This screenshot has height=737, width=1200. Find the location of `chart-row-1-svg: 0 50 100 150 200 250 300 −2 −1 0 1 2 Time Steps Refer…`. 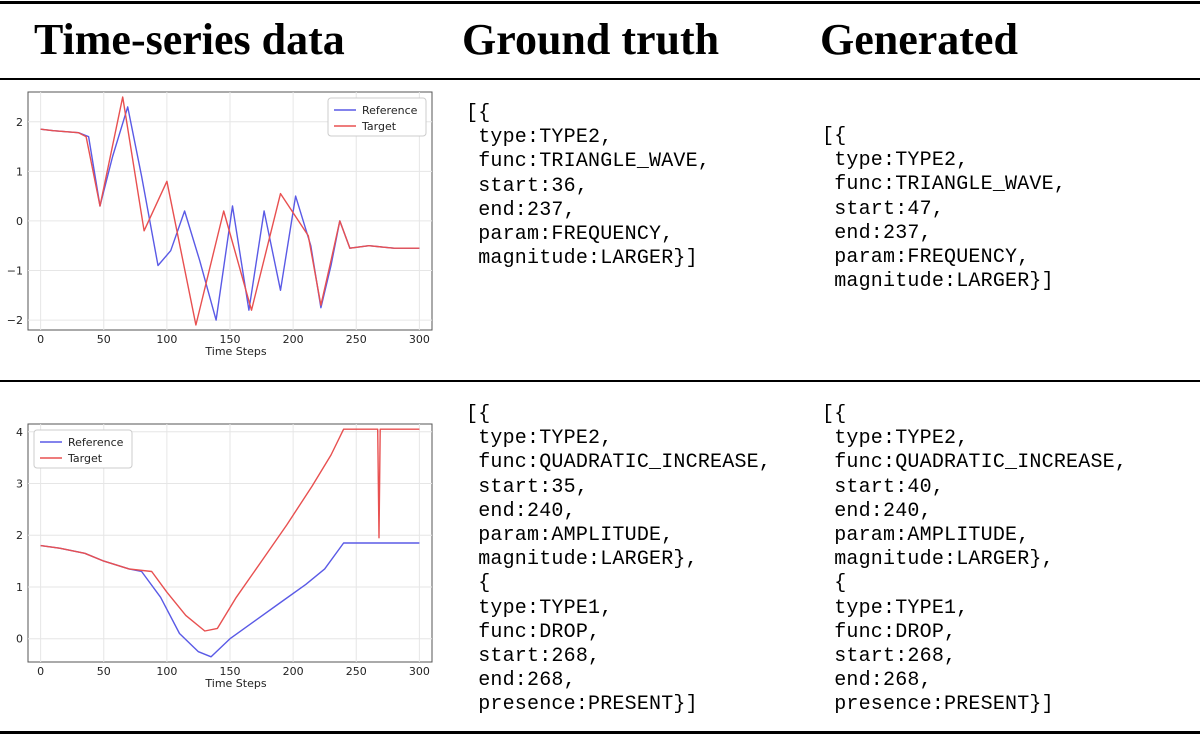

chart-row-1-svg: 0 50 100 150 200 250 300 −2 −1 0 1 2 Time Steps Refer… is located at coordinates (220, 224).